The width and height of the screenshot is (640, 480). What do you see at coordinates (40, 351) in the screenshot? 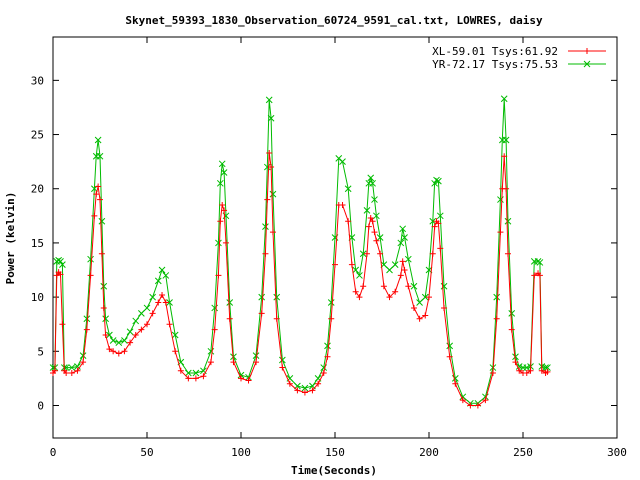
I see `y-tick-label: 5` at bounding box center [40, 351].